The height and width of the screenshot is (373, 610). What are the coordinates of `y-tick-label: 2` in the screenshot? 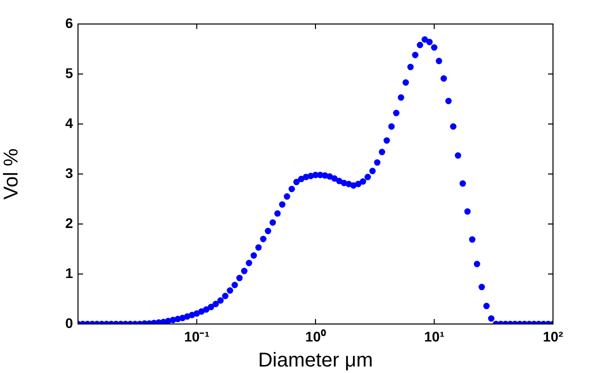 It's located at (69, 222).